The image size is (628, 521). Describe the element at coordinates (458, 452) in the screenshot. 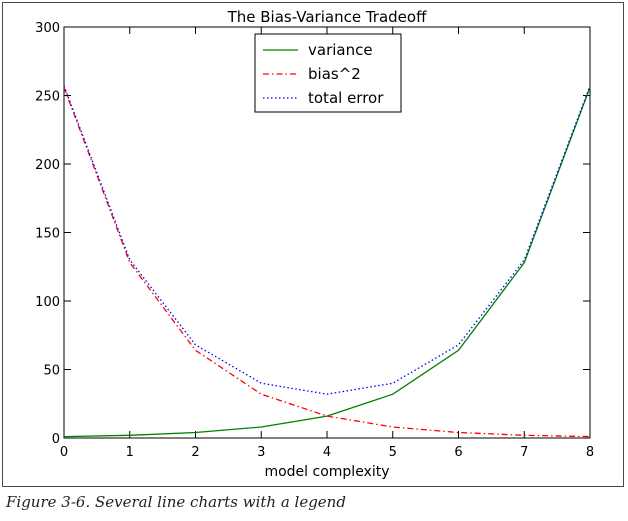

I see `x-tick-label: 6` at that location.